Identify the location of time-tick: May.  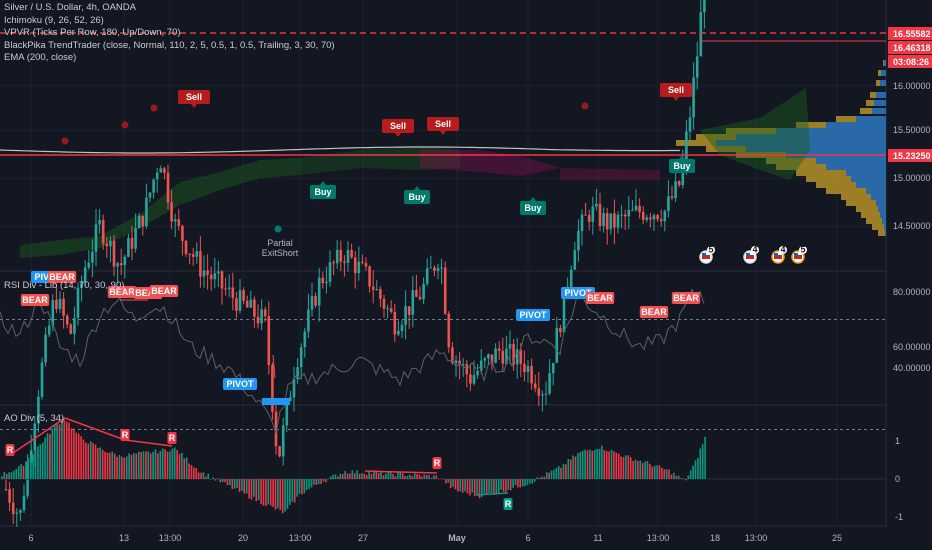
(457, 538).